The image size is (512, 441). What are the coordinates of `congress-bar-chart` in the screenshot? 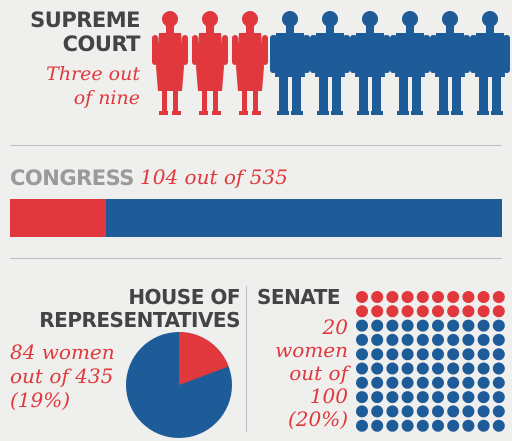 It's located at (256, 218).